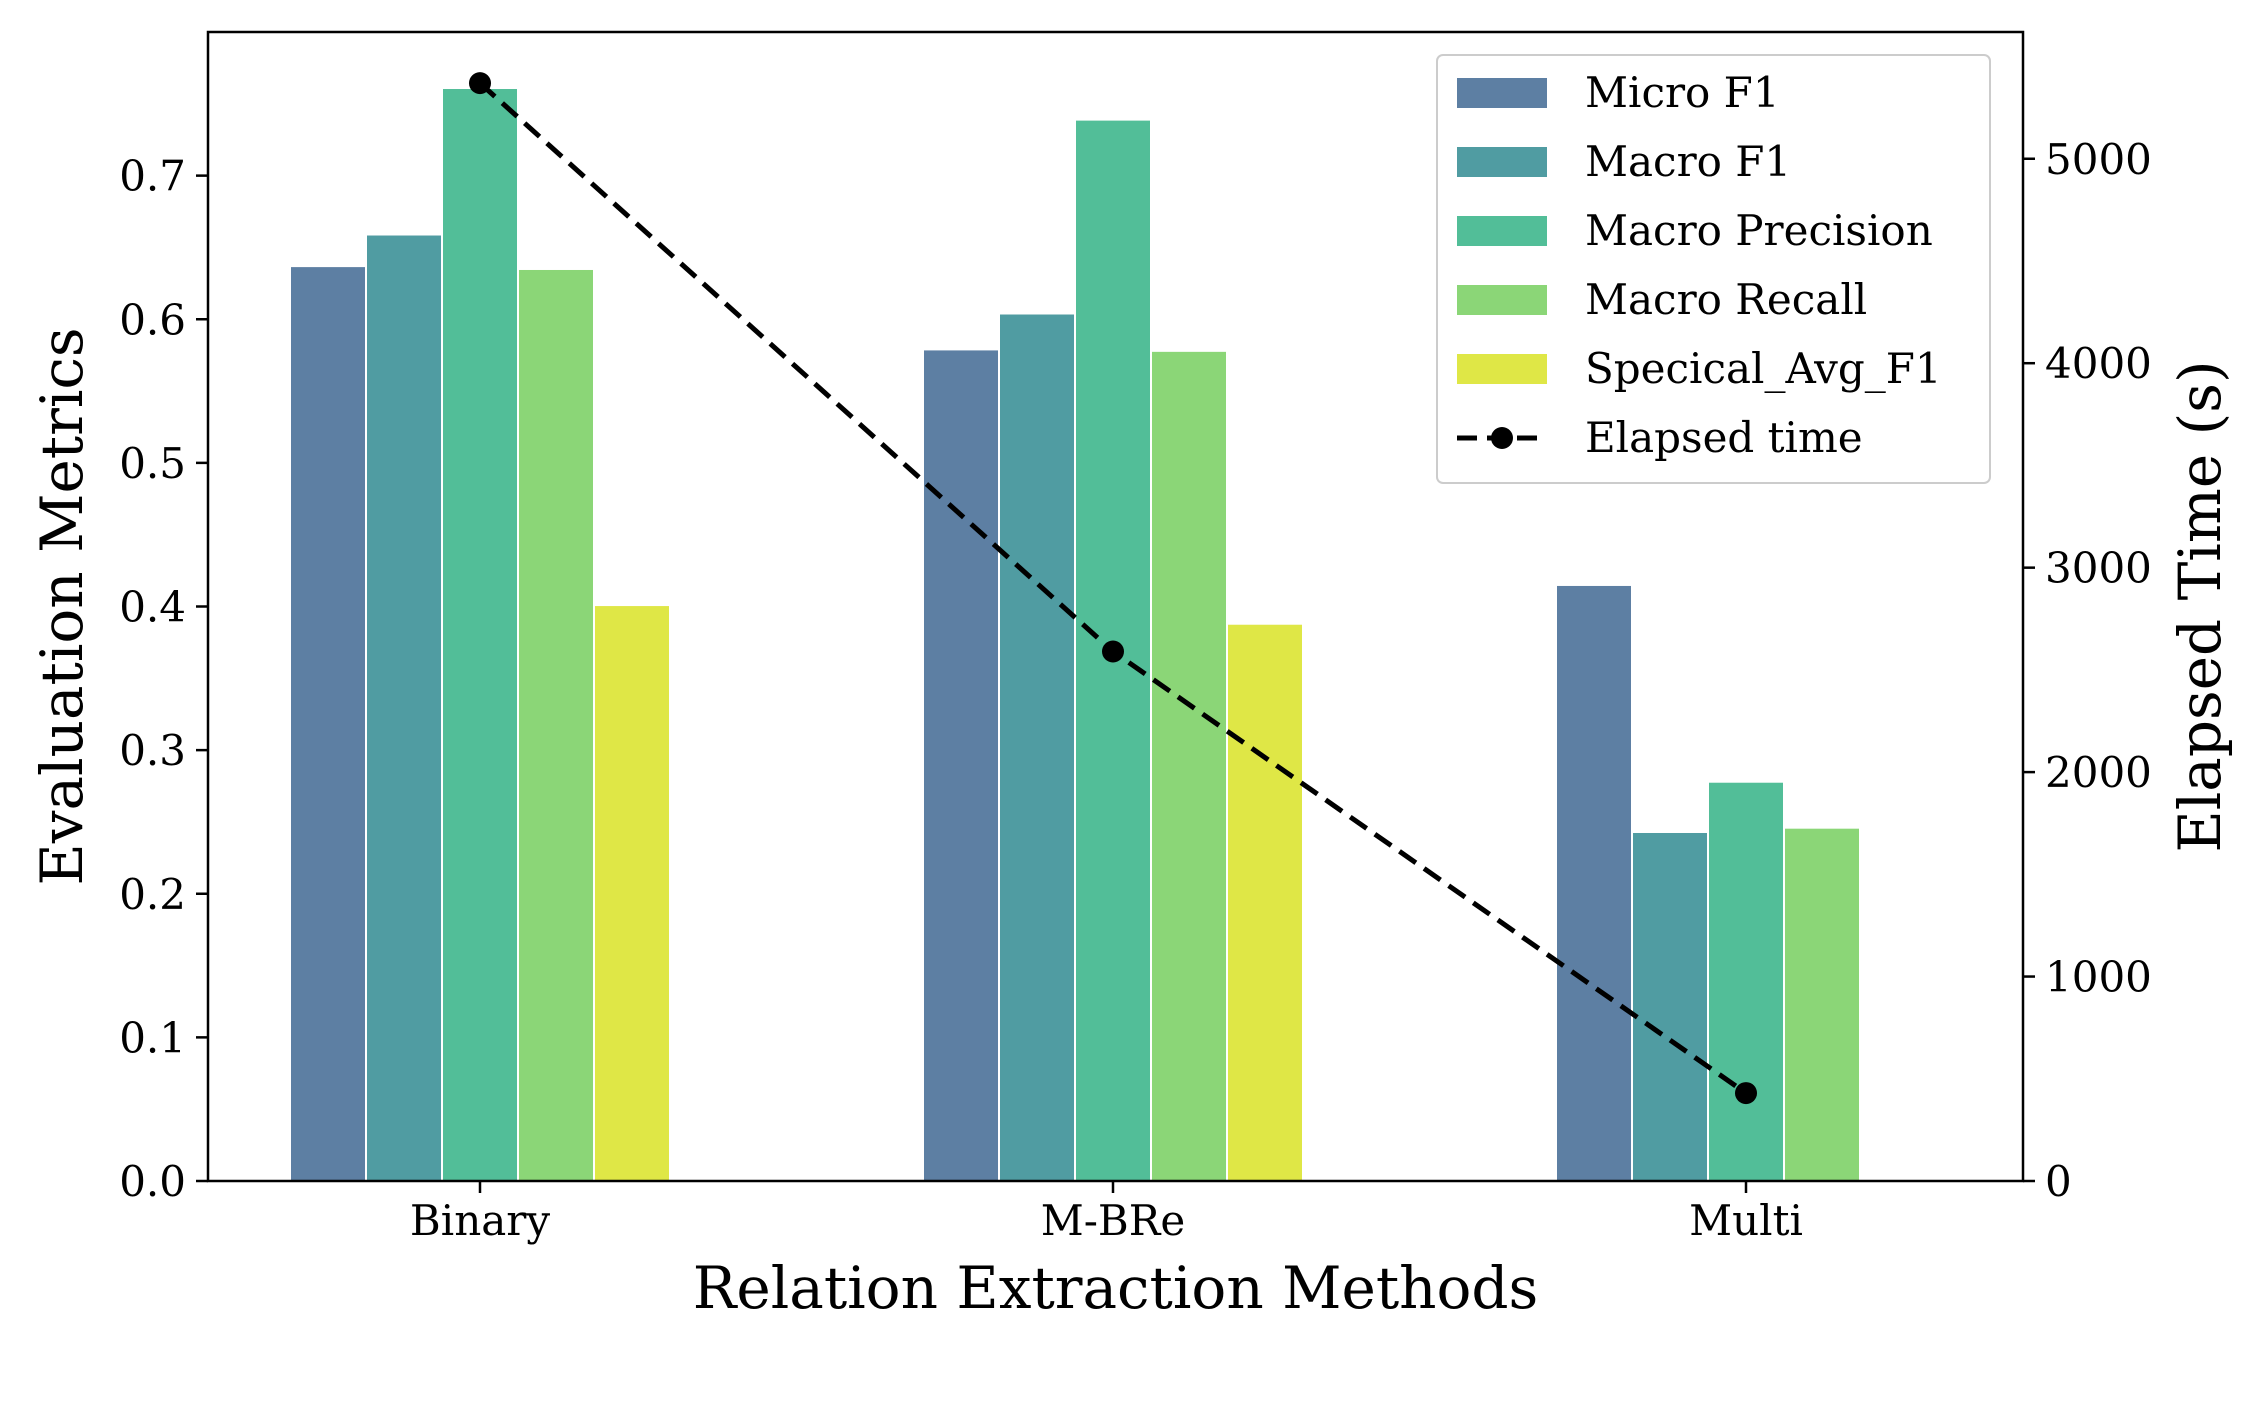  Describe the element at coordinates (2098, 977) in the screenshot. I see `y2-tick-label-1: 1000` at that location.